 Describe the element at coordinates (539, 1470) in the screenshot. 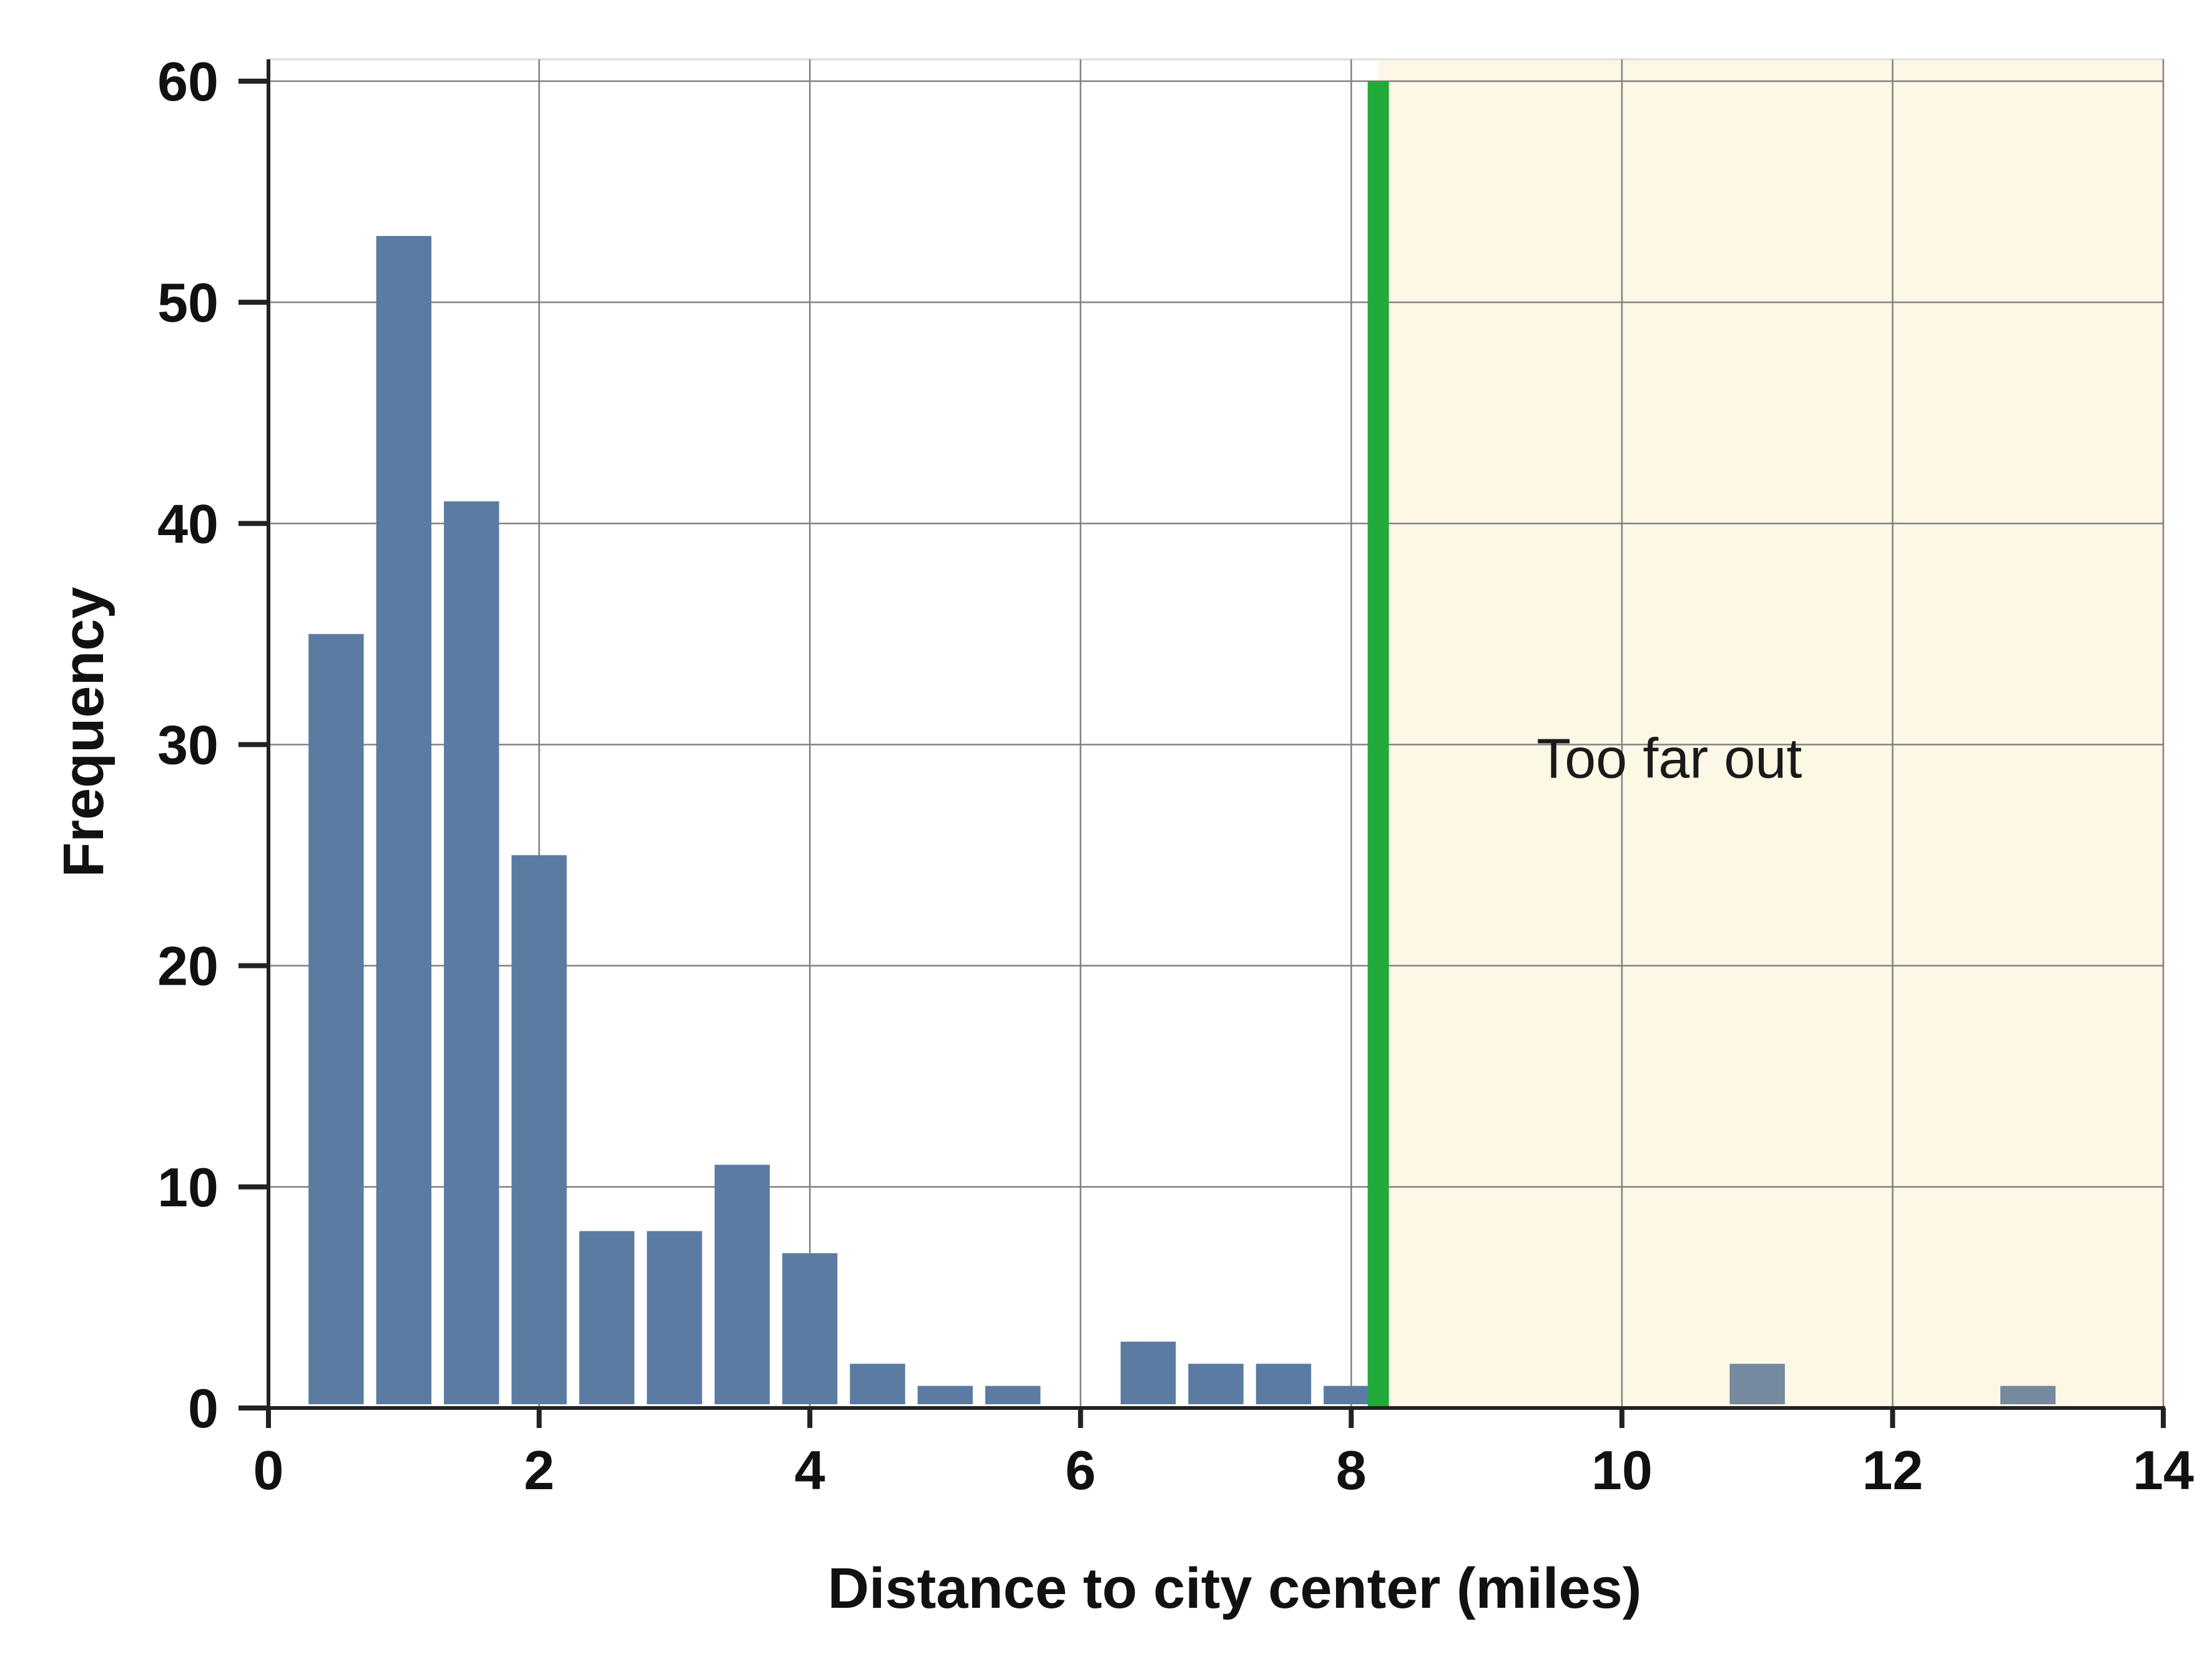

I see `x-tick-label: 2` at that location.